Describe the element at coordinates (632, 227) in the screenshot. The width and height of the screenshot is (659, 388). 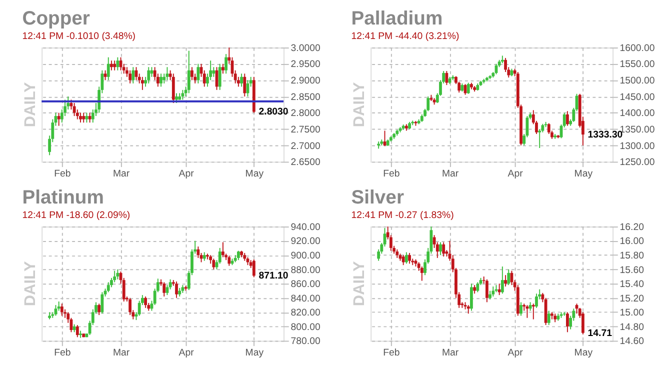
I see `y-tick-label: 16.20` at that location.